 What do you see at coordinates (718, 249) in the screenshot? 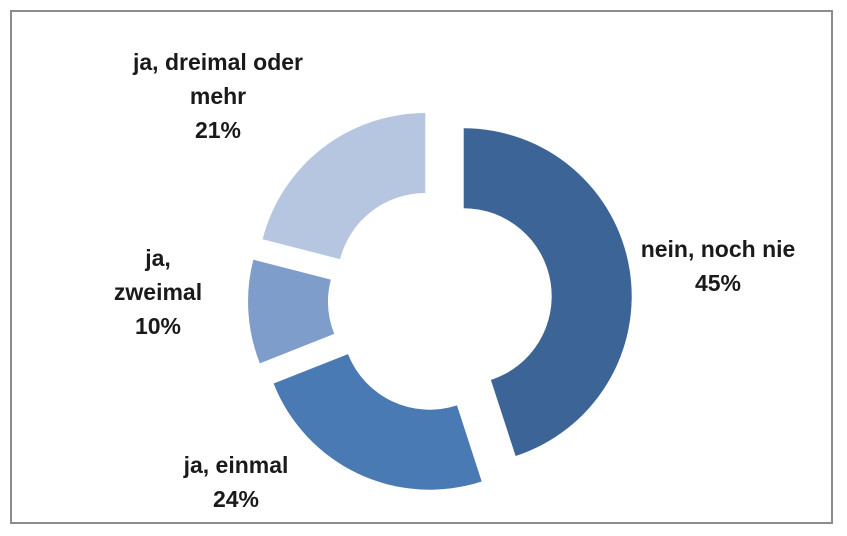
I see `category-label: nein, noch nie` at bounding box center [718, 249].